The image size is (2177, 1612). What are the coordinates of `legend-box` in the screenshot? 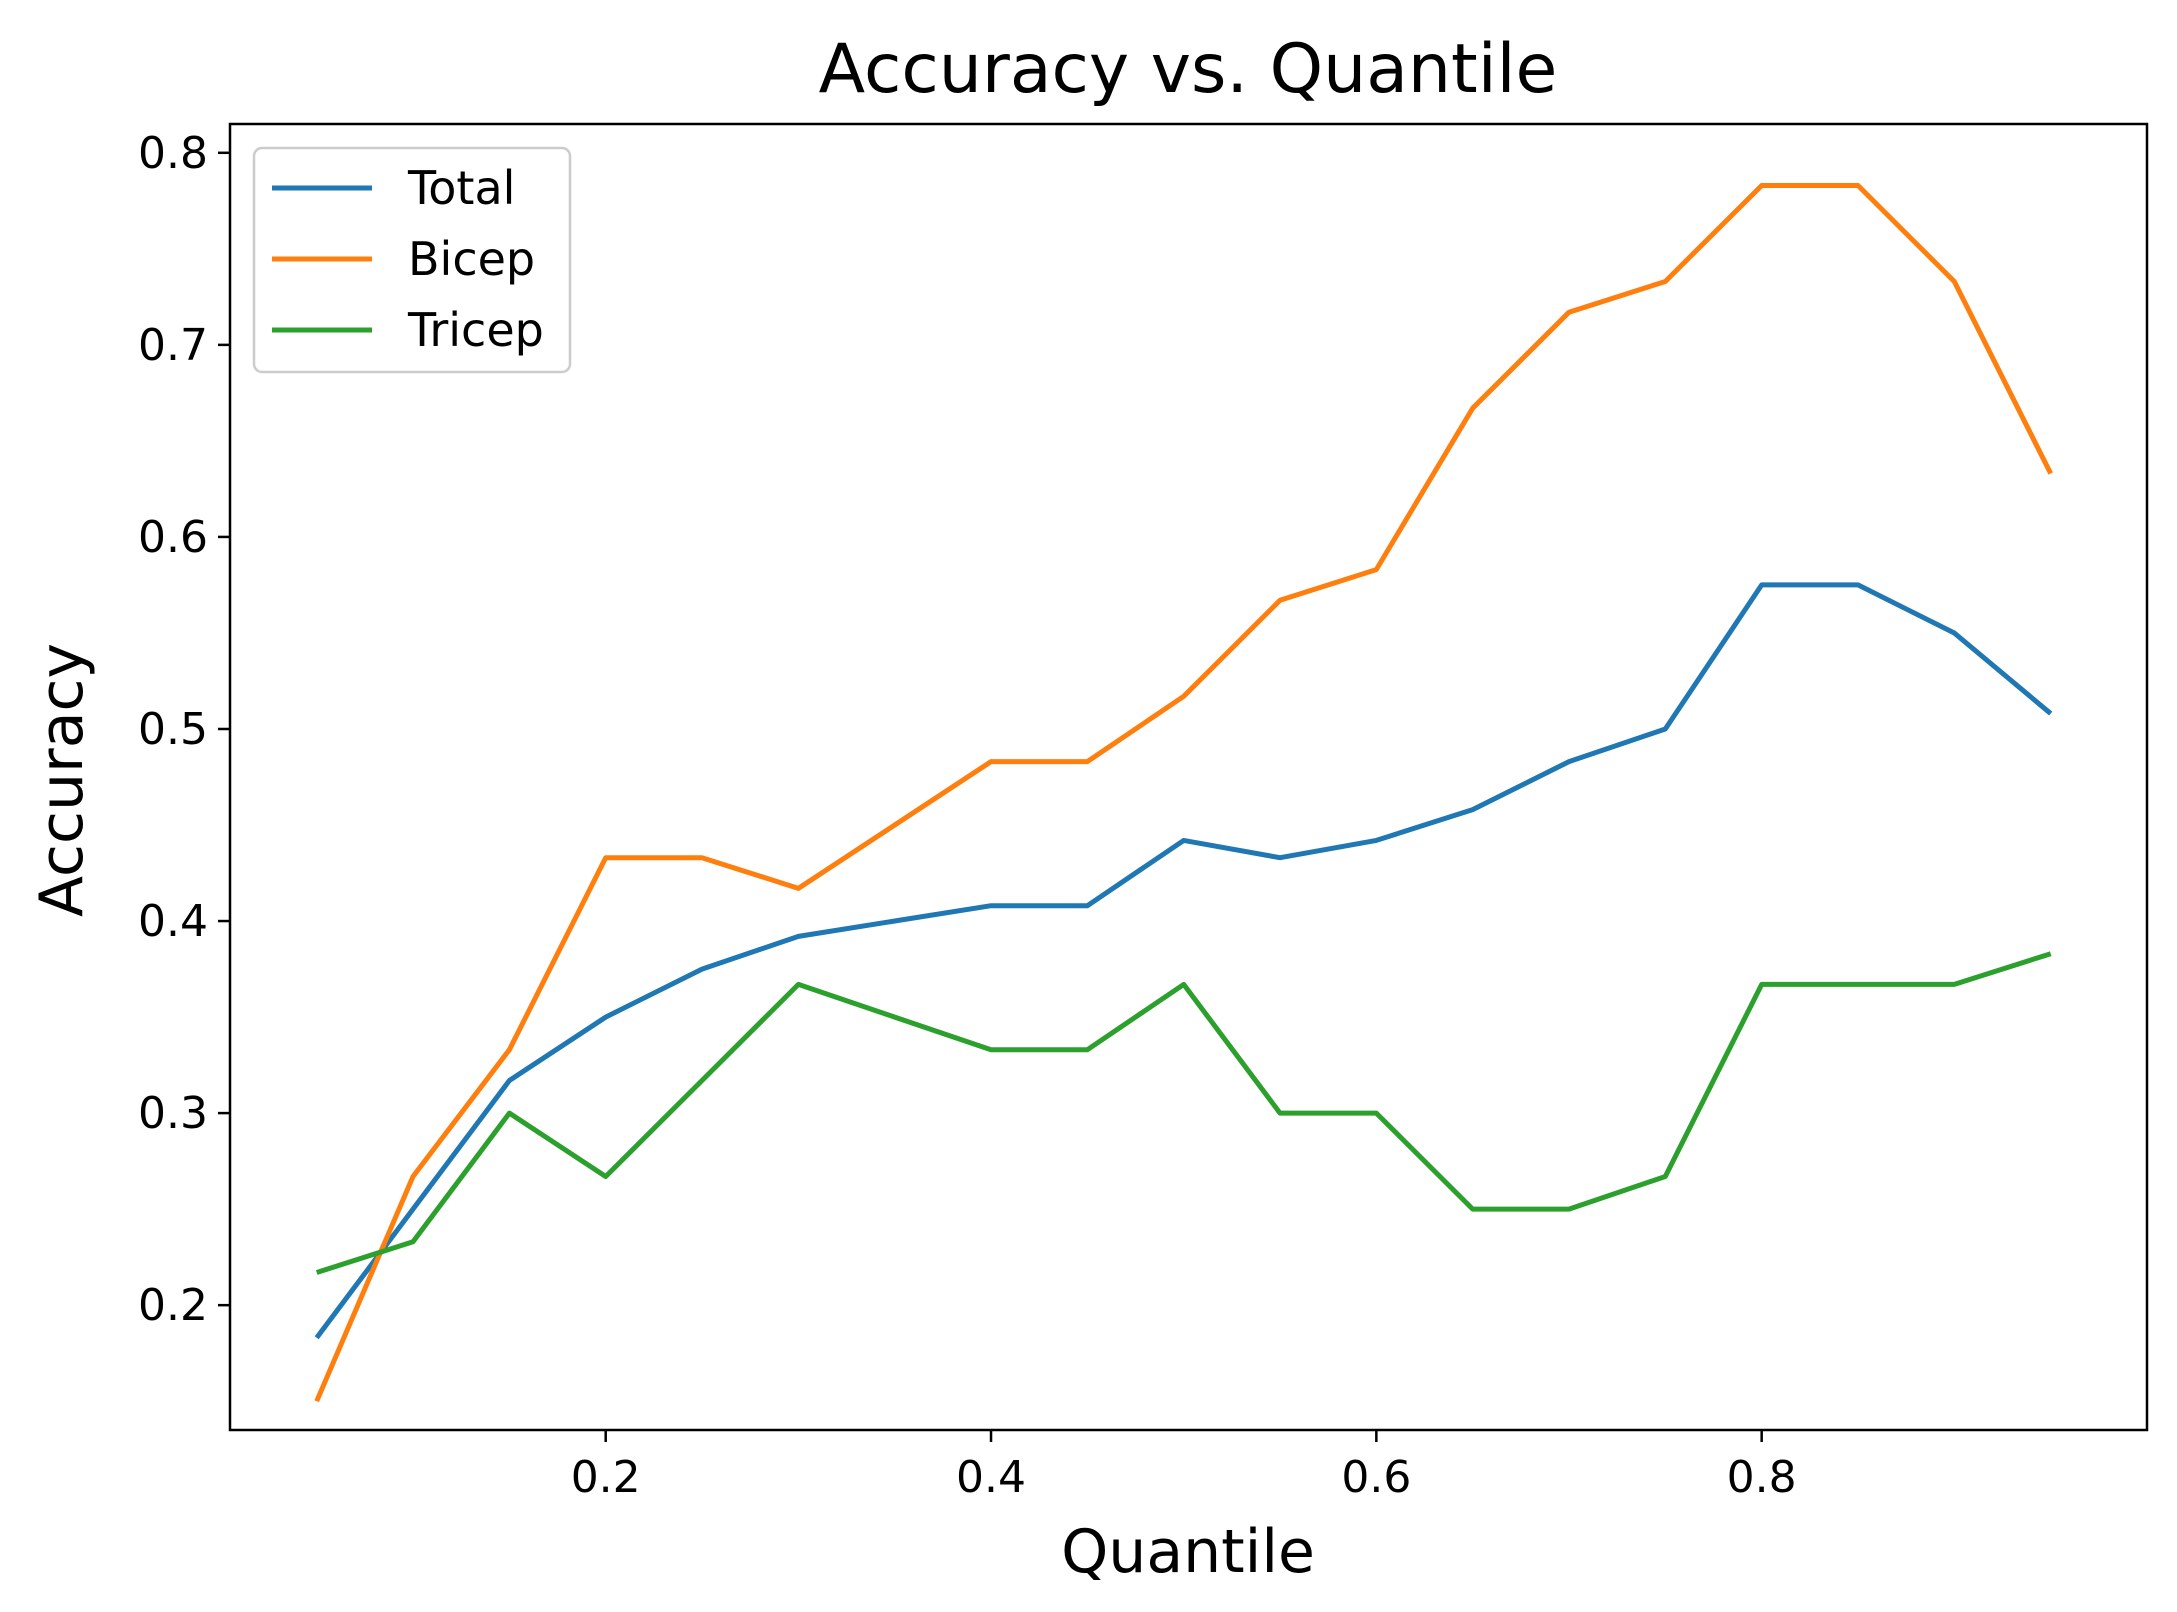 It's located at (412, 260).